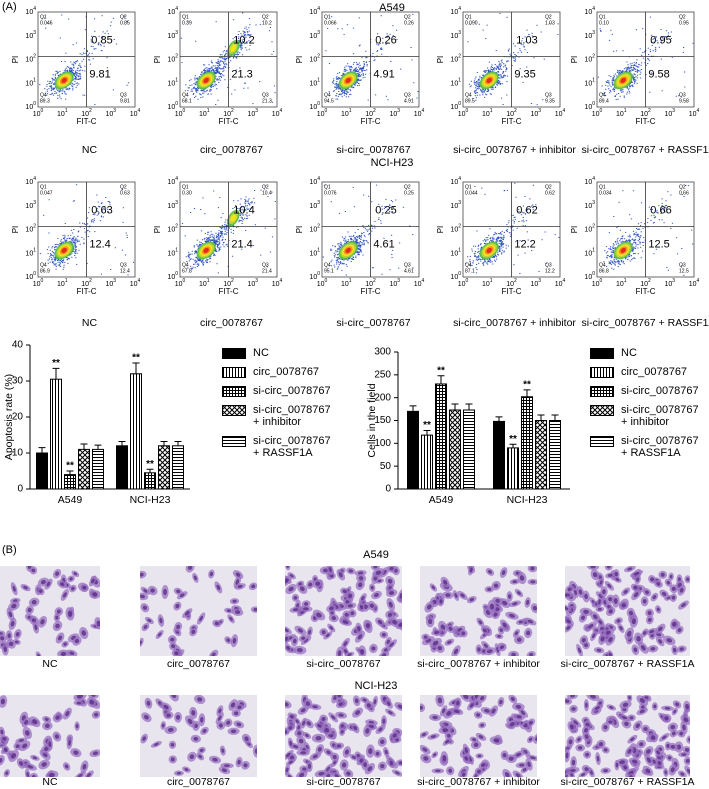 The image size is (709, 789). I want to click on q3-value: 4.91, so click(383, 75).